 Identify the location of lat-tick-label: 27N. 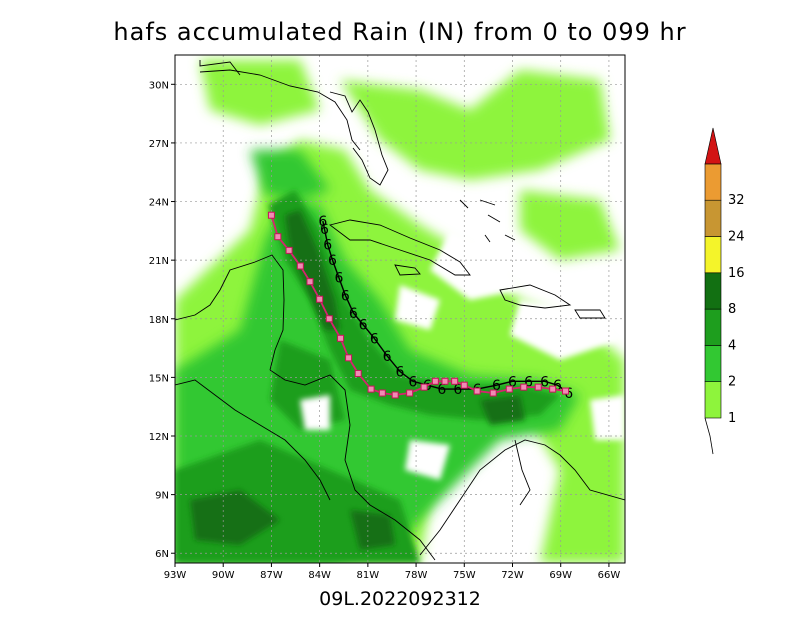
(159, 144).